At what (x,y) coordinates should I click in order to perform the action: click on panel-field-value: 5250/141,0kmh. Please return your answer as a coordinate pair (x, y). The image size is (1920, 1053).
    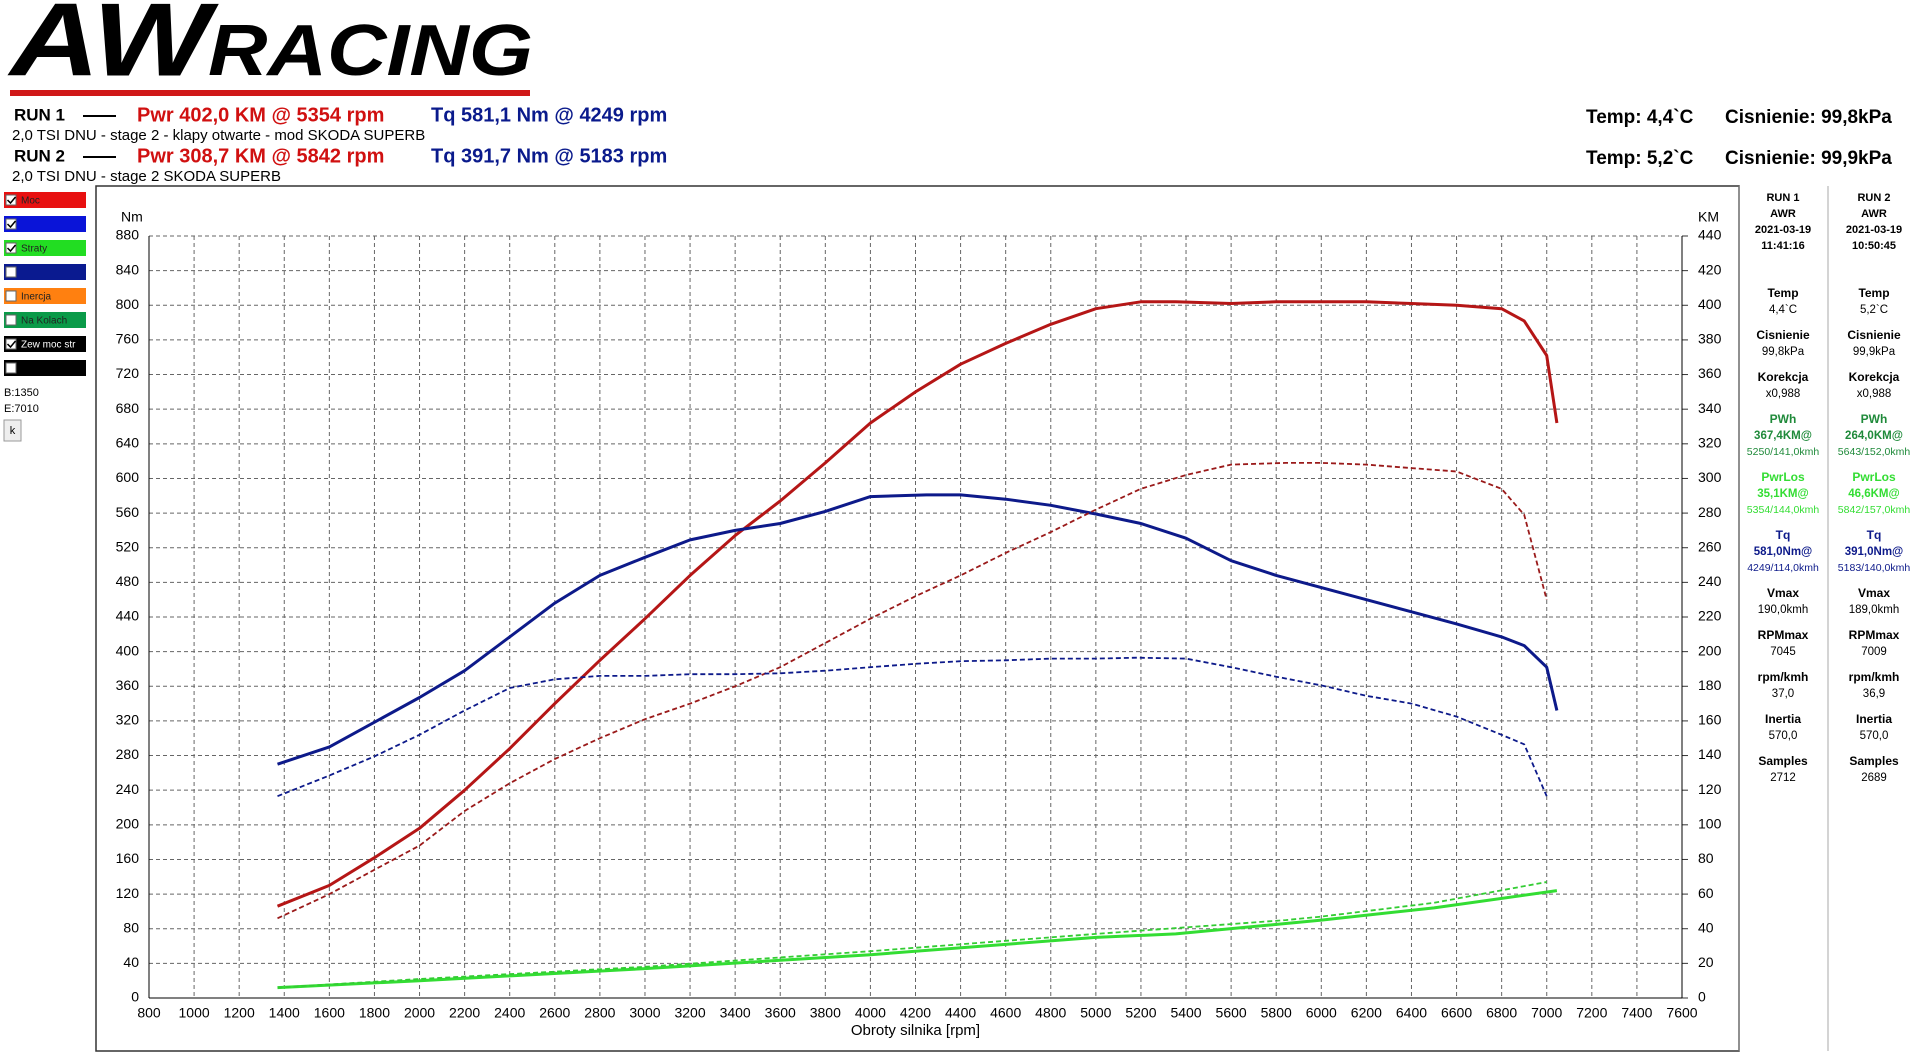
    Looking at the image, I should click on (1783, 452).